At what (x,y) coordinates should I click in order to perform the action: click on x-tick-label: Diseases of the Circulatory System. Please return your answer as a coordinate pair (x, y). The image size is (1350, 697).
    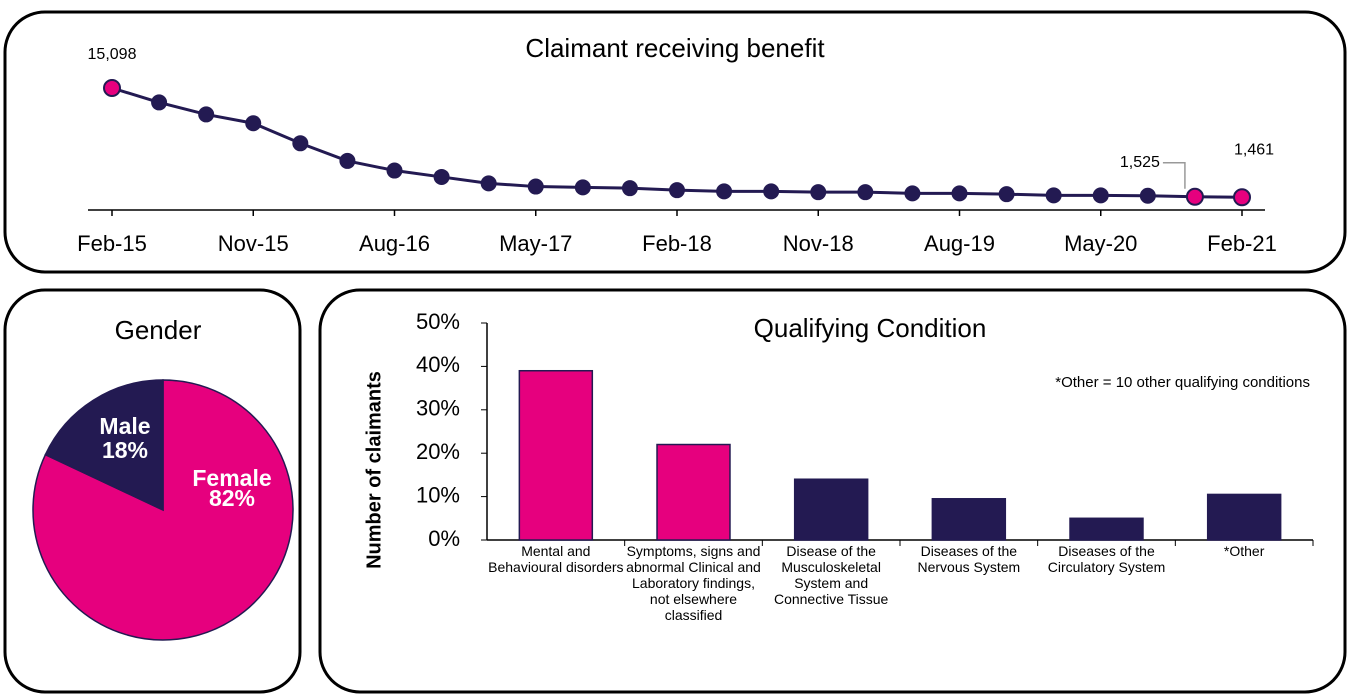
    Looking at the image, I should click on (1106, 559).